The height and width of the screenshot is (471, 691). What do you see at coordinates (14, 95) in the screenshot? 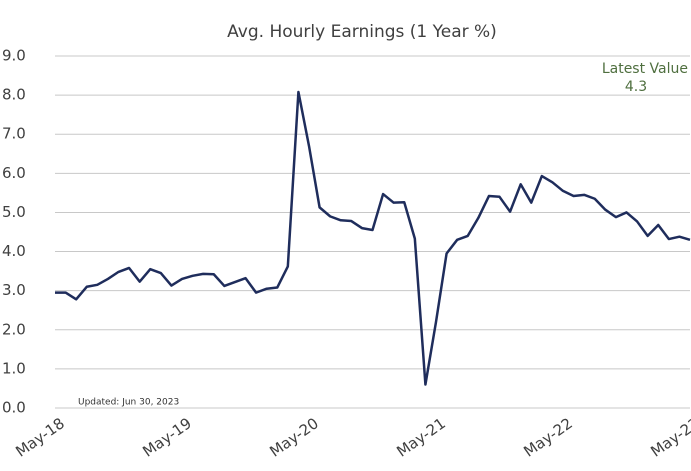
I see `y-tick-label: 8.0` at bounding box center [14, 95].